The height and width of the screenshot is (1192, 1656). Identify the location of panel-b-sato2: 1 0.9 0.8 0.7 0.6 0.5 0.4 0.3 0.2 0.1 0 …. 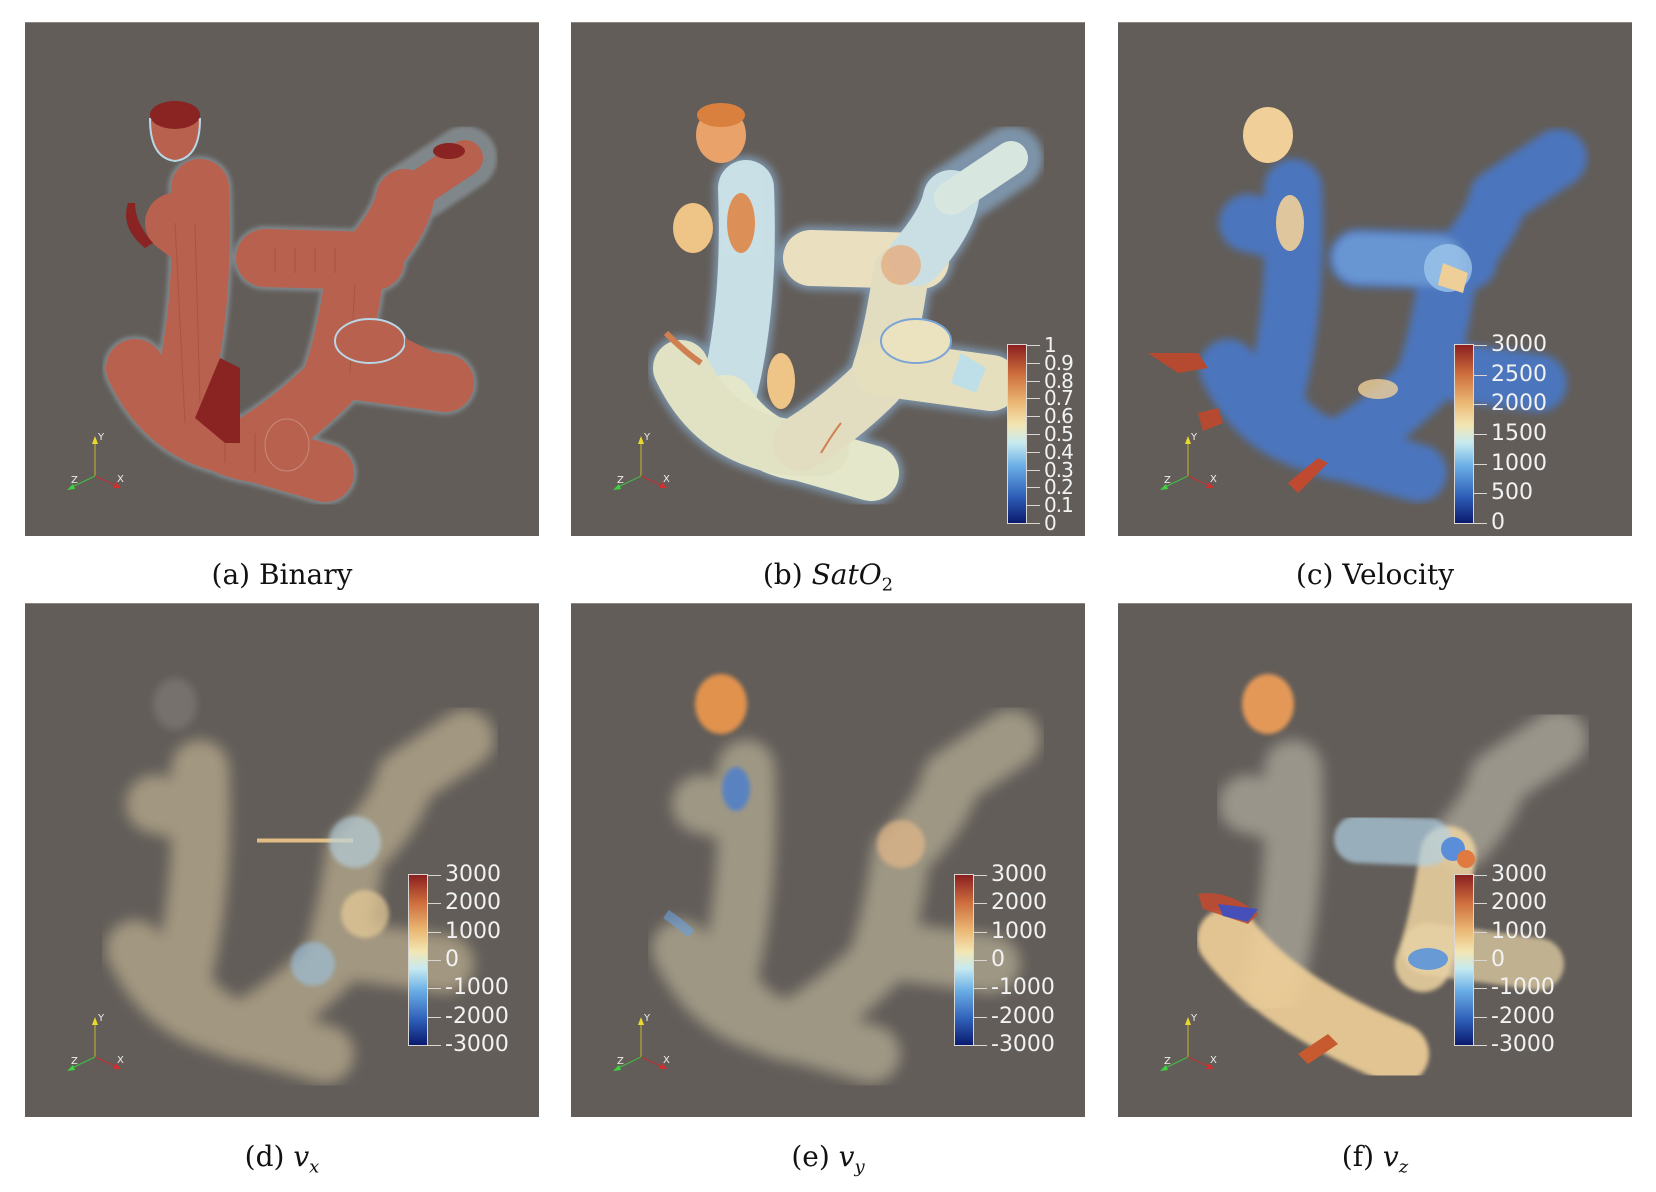
(828, 279).